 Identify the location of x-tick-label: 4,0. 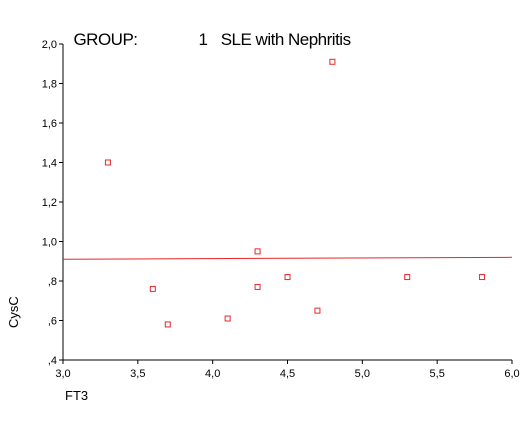
(212, 374).